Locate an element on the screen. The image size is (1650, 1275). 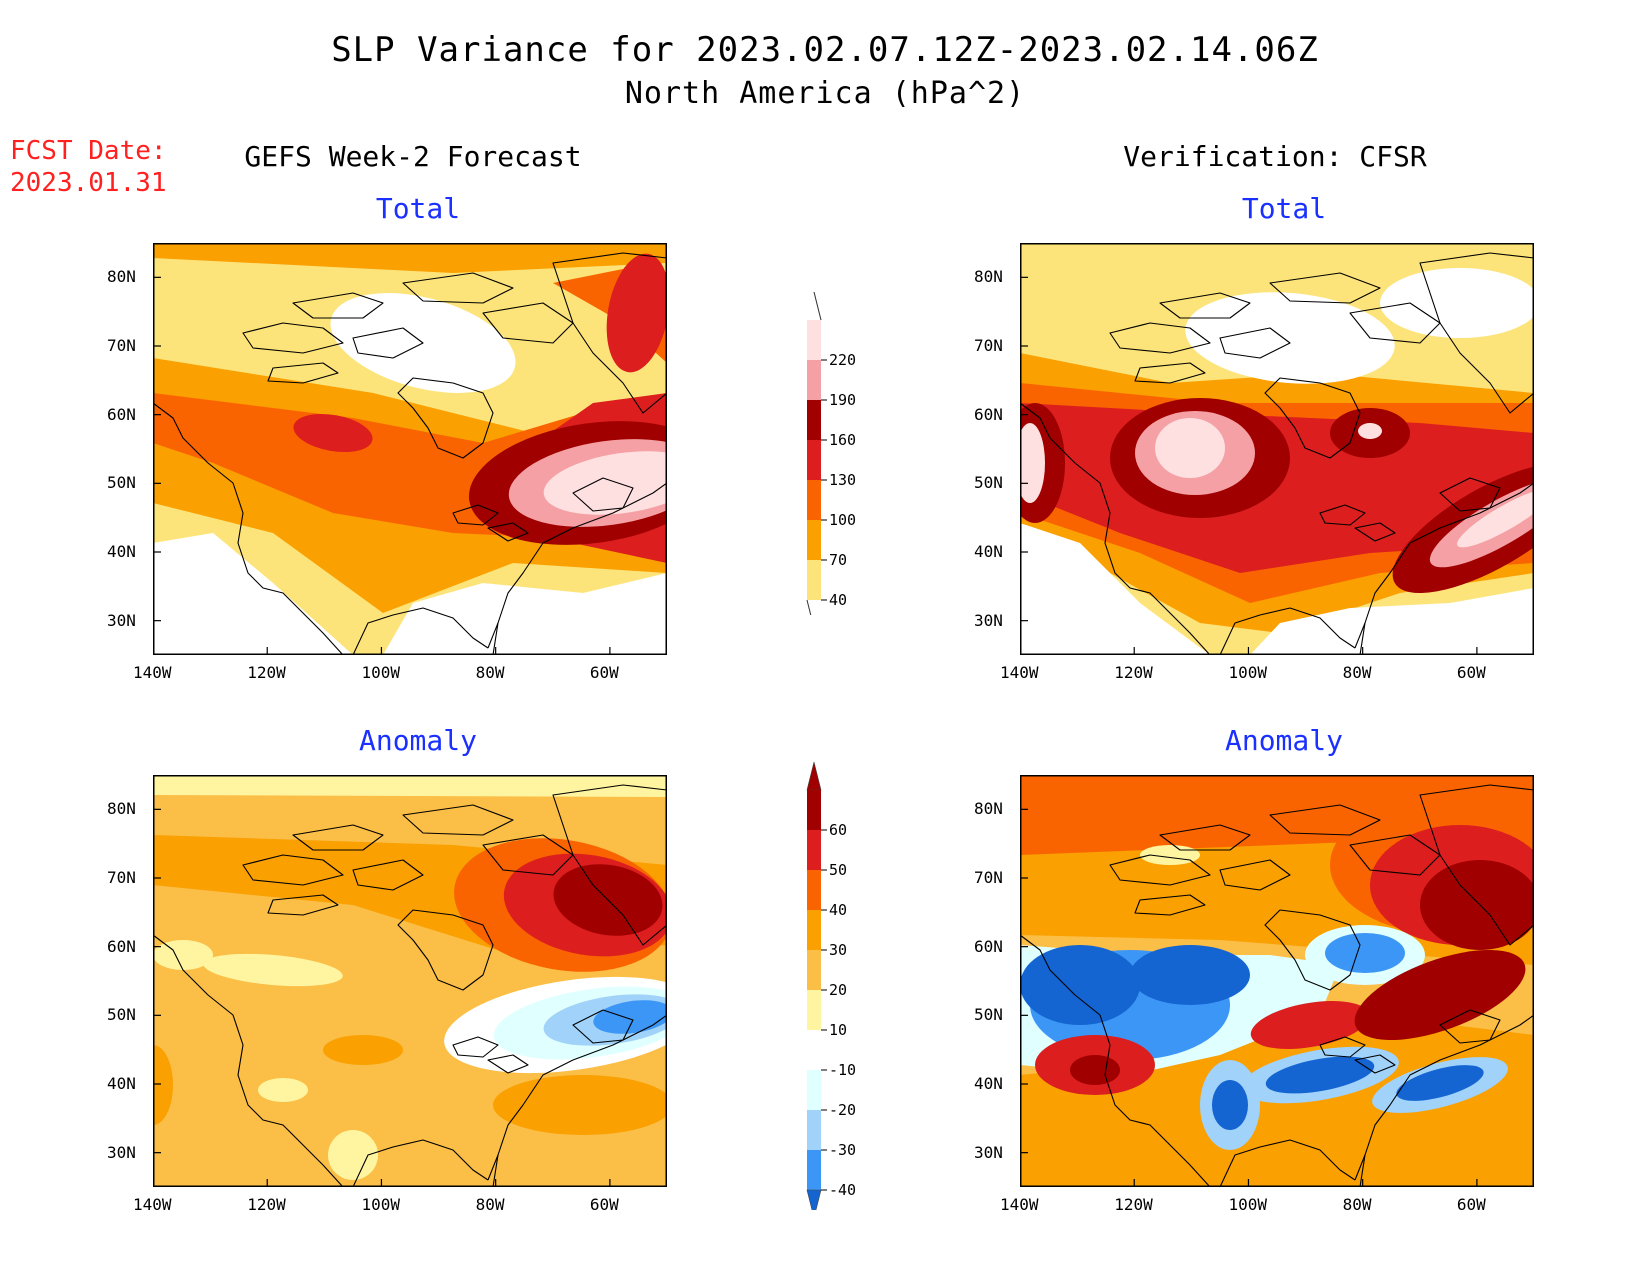
colorbar-label: -30 is located at coordinates (842, 1150).